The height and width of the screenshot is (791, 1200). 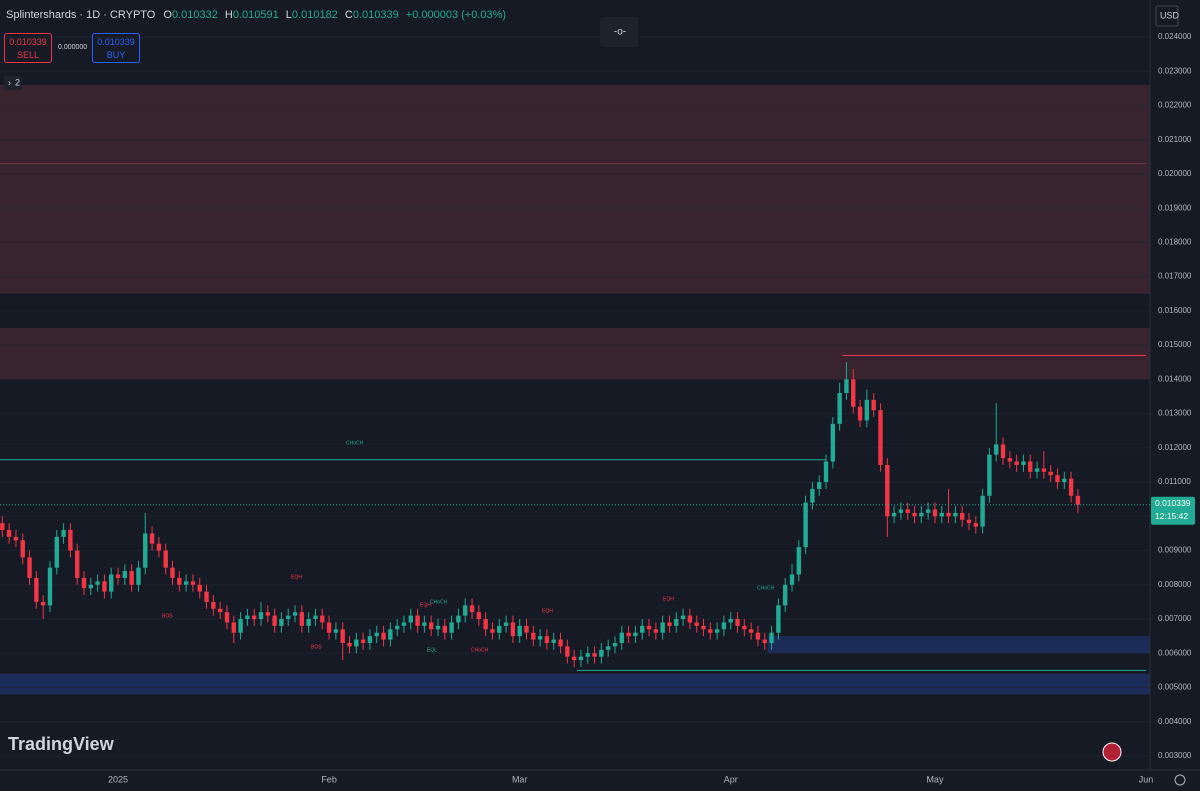 What do you see at coordinates (1170, 15) in the screenshot?
I see `currency: USD` at bounding box center [1170, 15].